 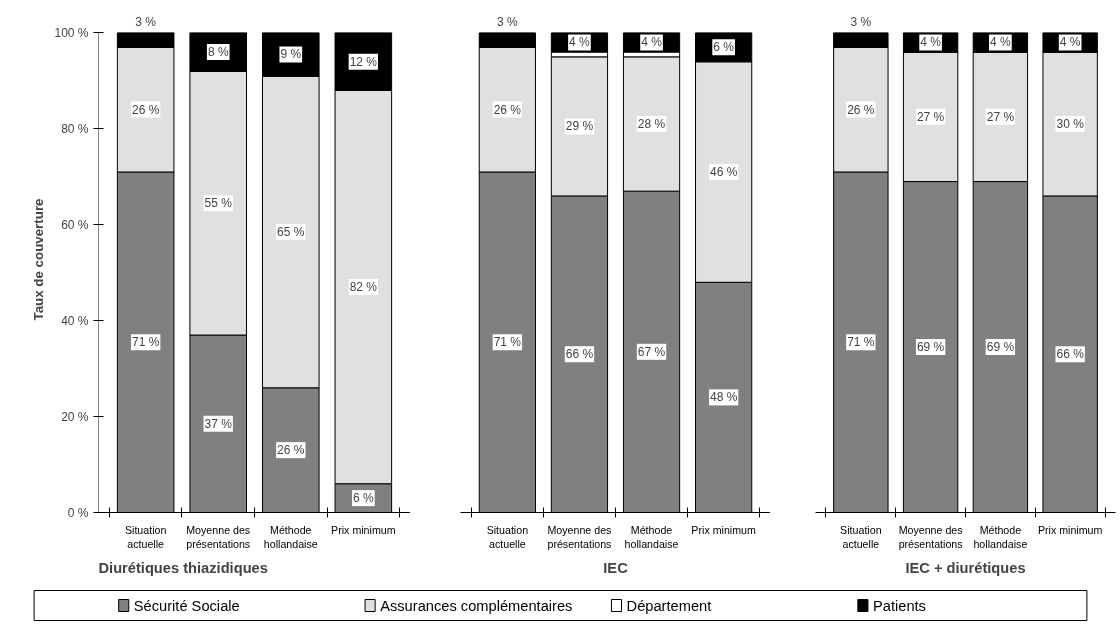 What do you see at coordinates (75, 416) in the screenshot?
I see `y-tick-label: 20 %` at bounding box center [75, 416].